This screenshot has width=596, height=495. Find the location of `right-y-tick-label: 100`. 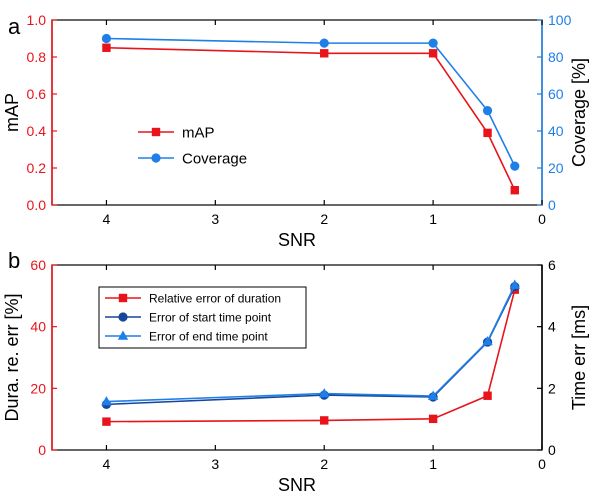

right-y-tick-label: 100 is located at coordinates (560, 20).